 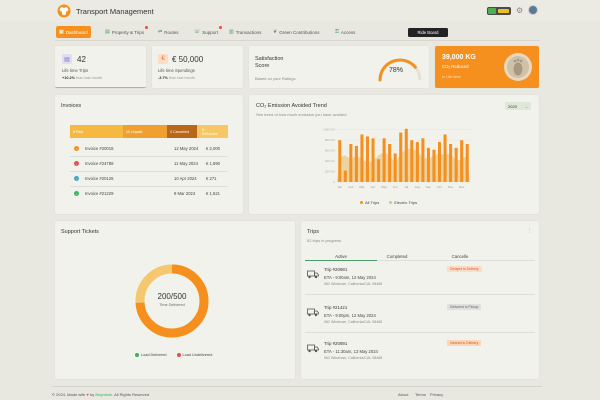 I want to click on leaf-icon: ❦, so click(x=275, y=32).